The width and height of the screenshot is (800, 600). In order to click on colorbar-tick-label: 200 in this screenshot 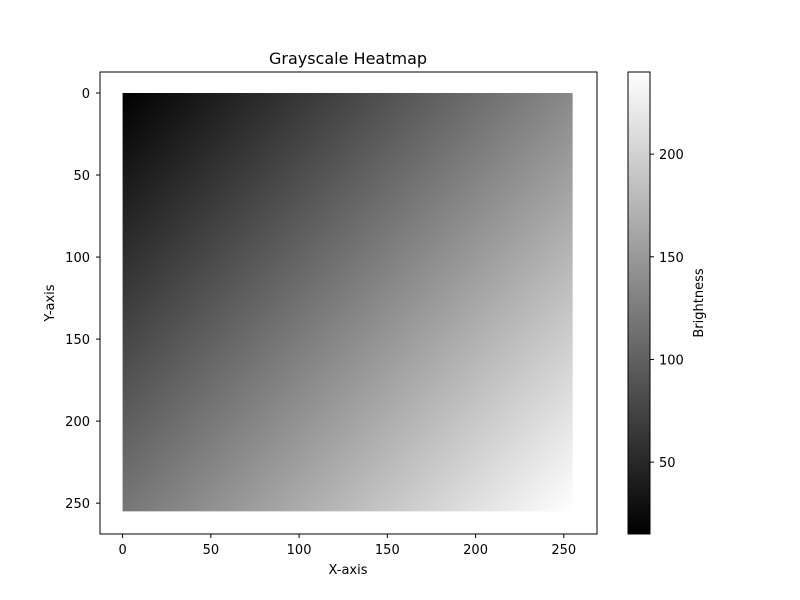, I will do `click(671, 155)`.